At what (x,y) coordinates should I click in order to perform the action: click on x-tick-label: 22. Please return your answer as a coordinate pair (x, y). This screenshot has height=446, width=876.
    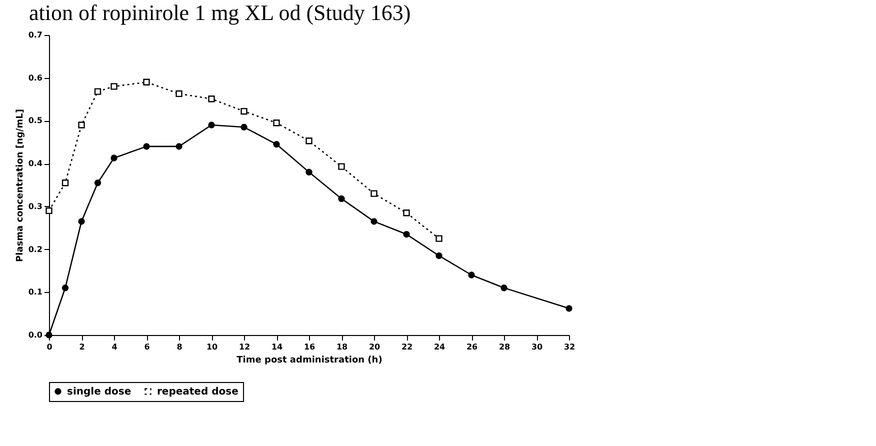
    Looking at the image, I should click on (407, 347).